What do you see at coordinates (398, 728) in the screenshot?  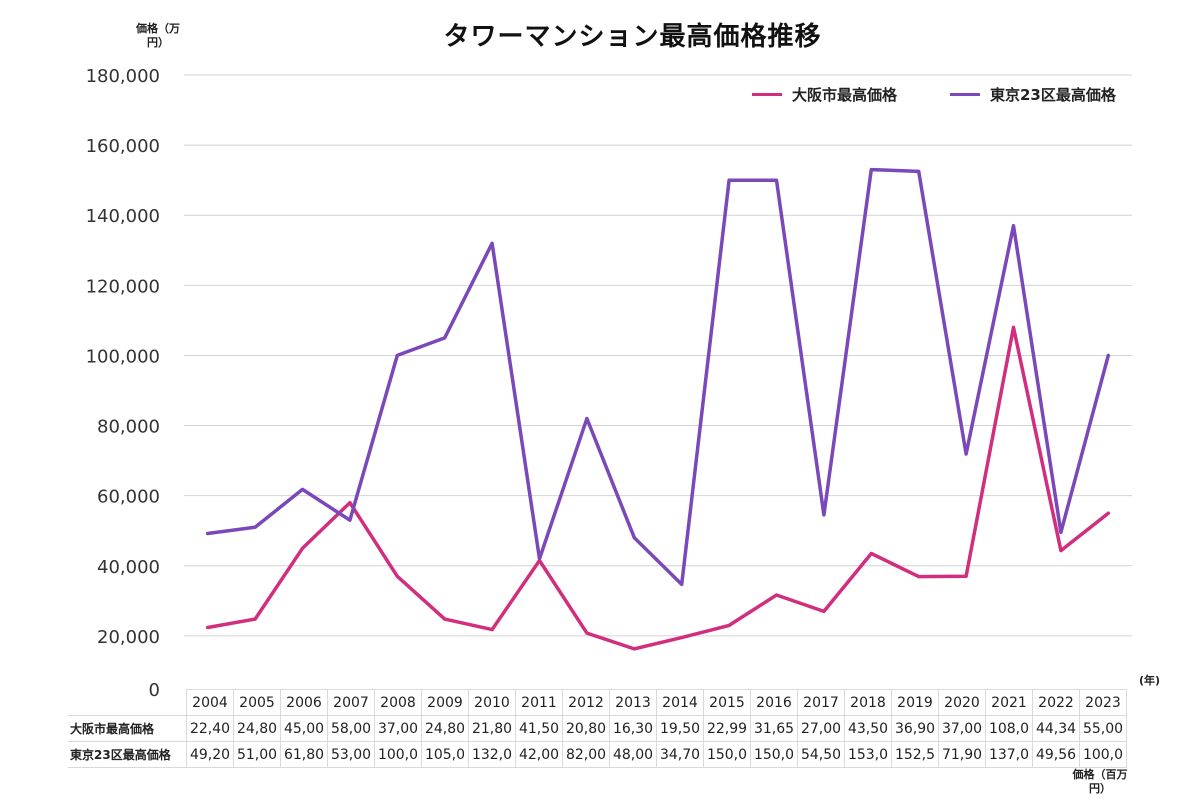 I see `table-value-cell: 37,00` at bounding box center [398, 728].